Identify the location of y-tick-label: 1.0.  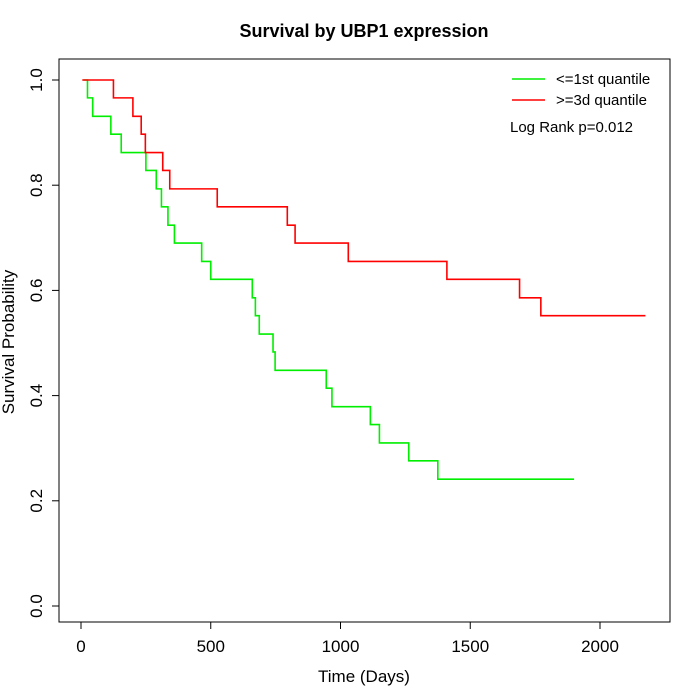
(36, 80).